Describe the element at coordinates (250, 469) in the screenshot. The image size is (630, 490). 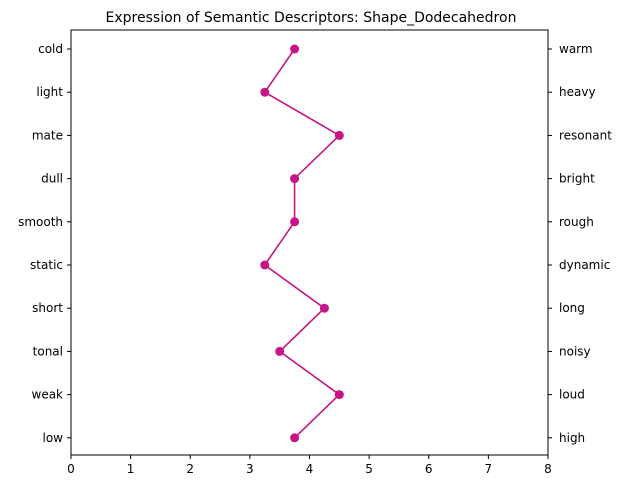
I see `x-tick-label: 3` at that location.